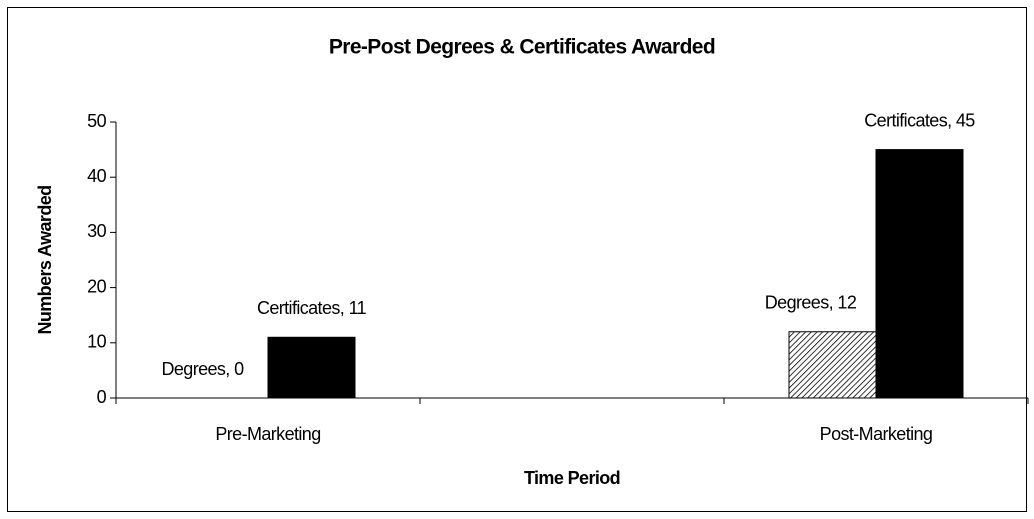 This screenshot has width=1034, height=519. I want to click on data-label: Certificates, 11, so click(312, 308).